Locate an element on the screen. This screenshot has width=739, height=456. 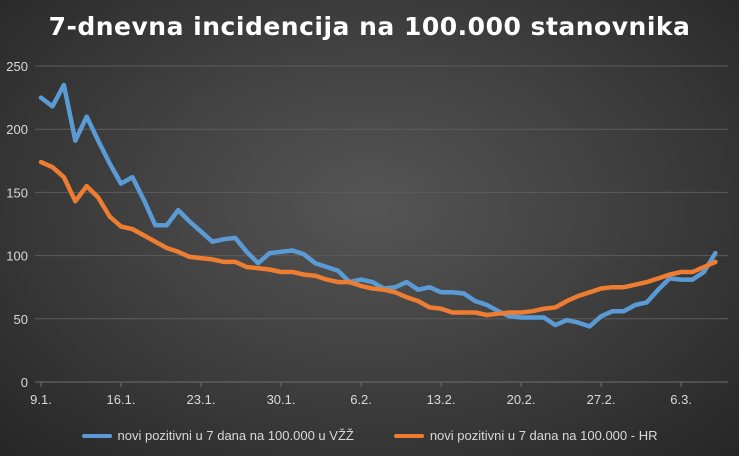
x-tick-label: 20.2. is located at coordinates (521, 399).